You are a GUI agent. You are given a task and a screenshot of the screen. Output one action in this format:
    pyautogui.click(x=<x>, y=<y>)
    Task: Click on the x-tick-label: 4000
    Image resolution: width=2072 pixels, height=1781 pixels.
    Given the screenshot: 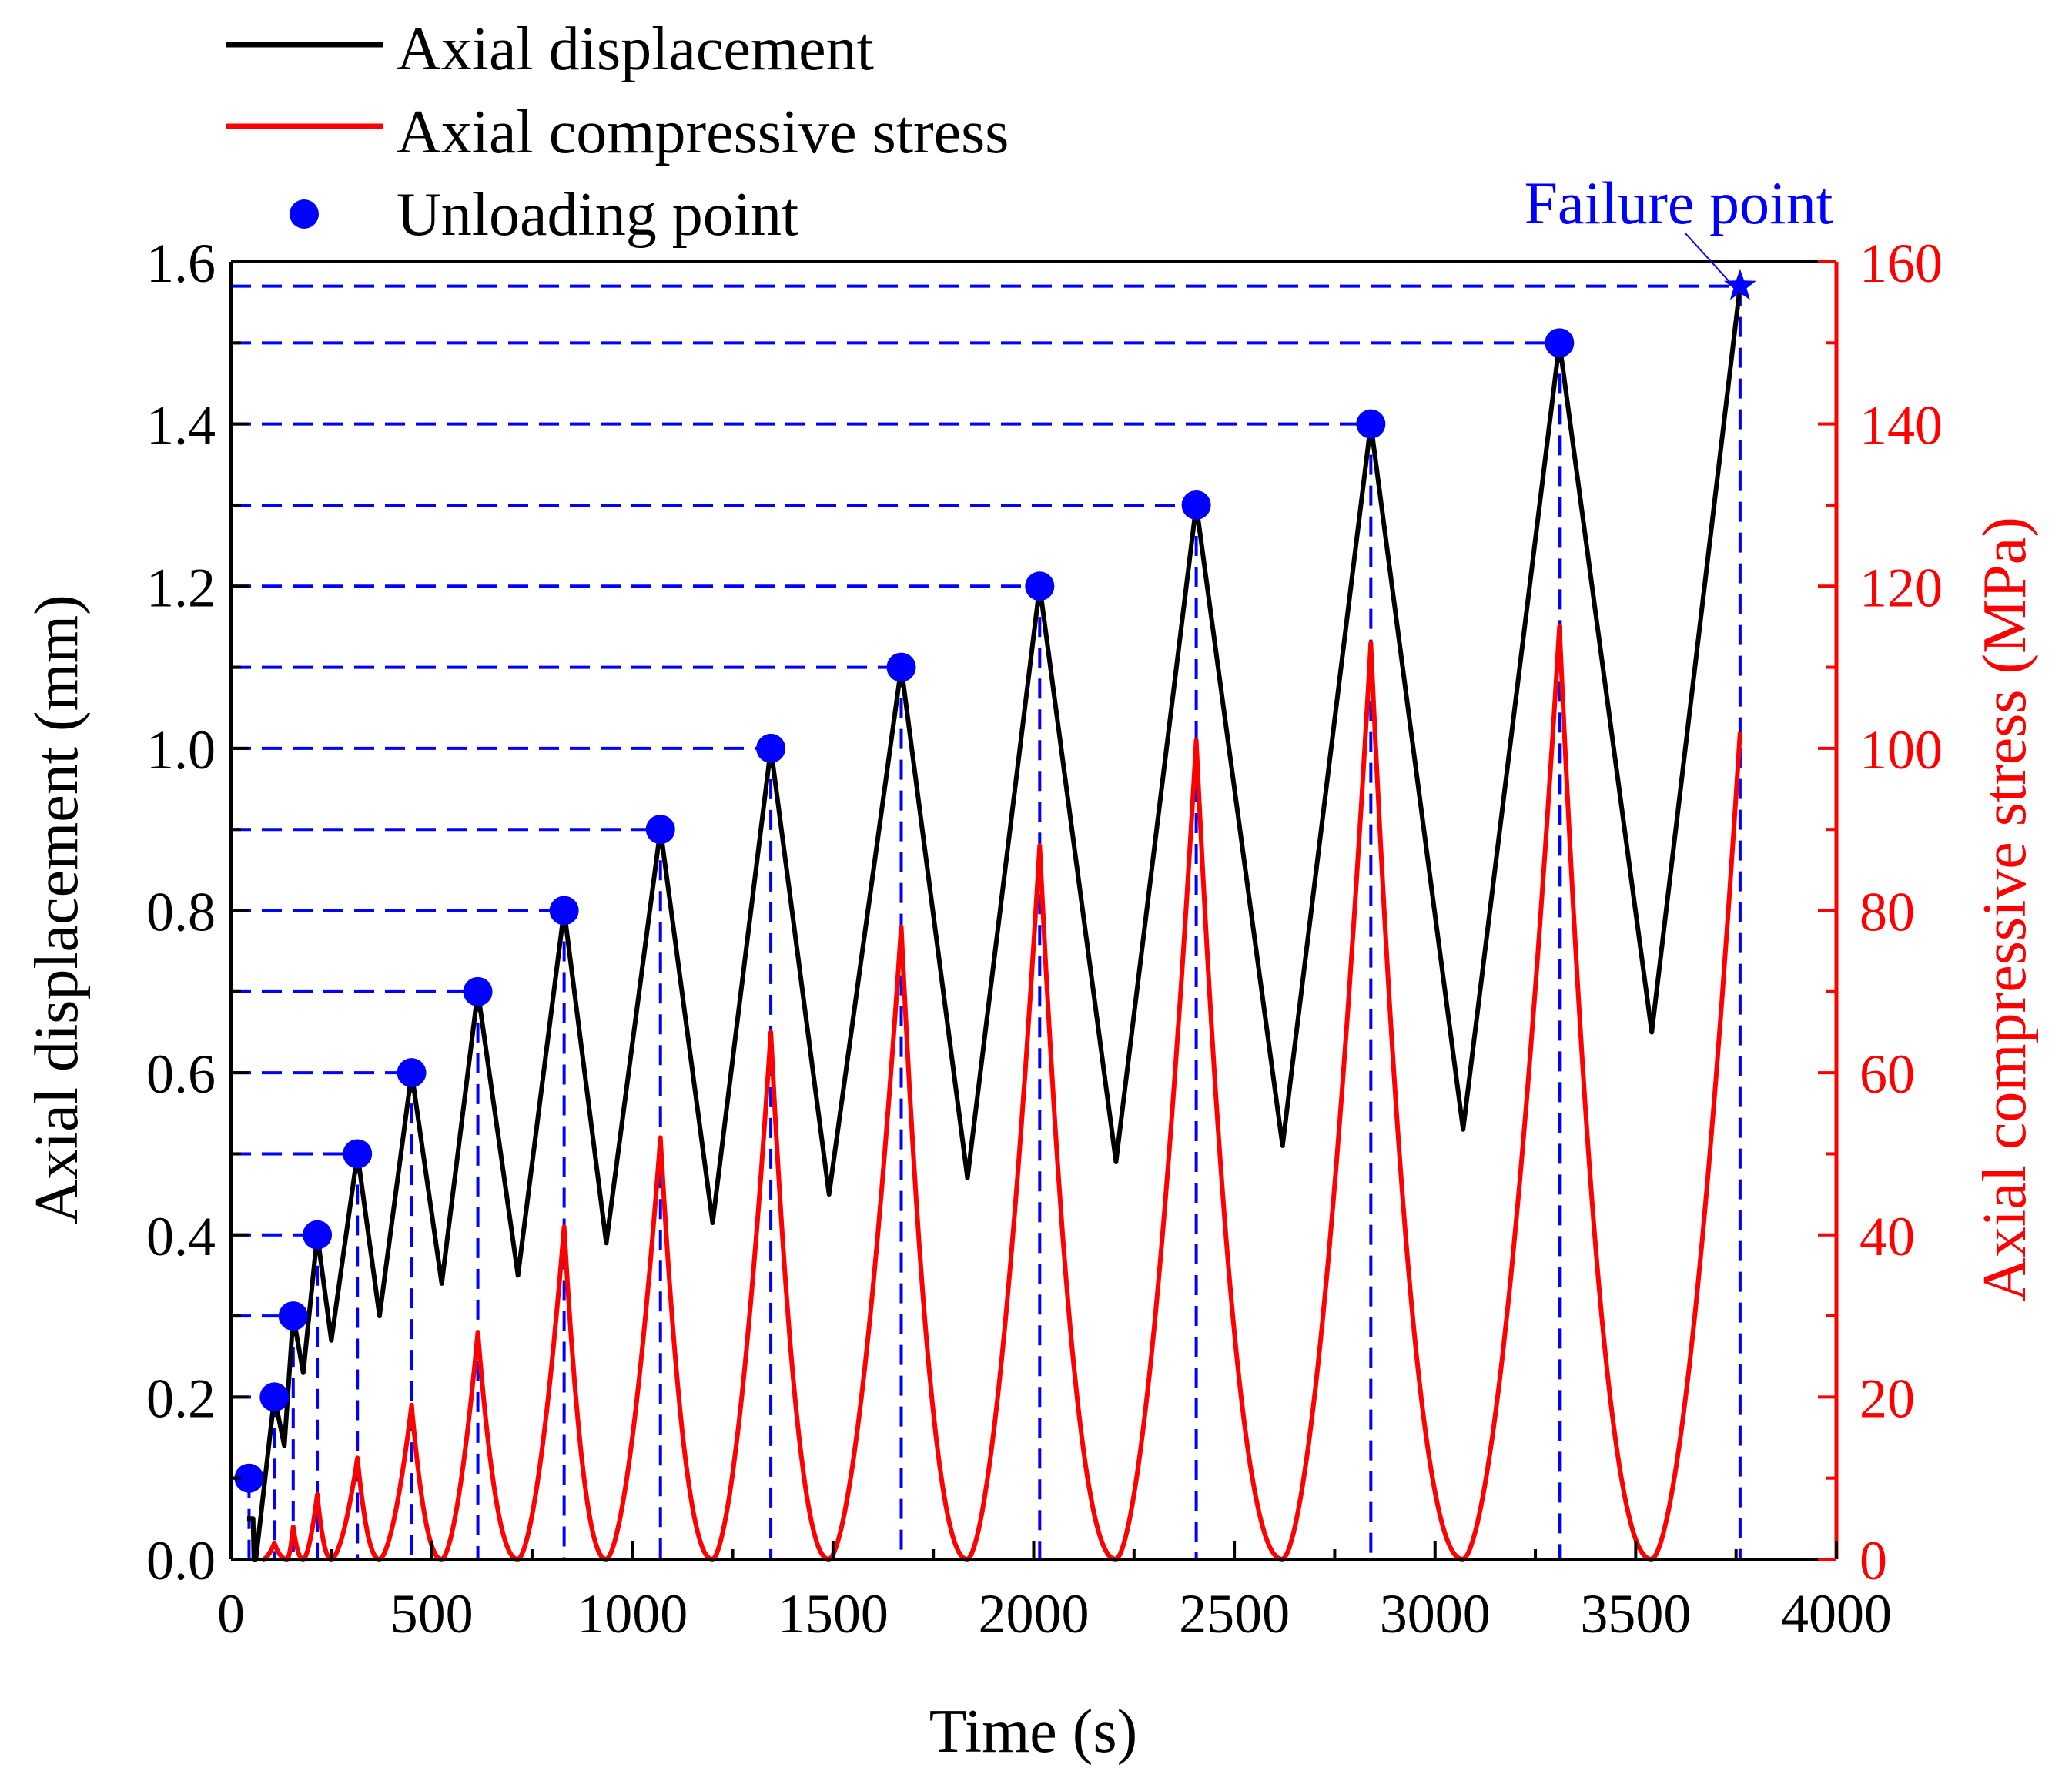 What is the action you would take?
    pyautogui.click(x=1837, y=1614)
    